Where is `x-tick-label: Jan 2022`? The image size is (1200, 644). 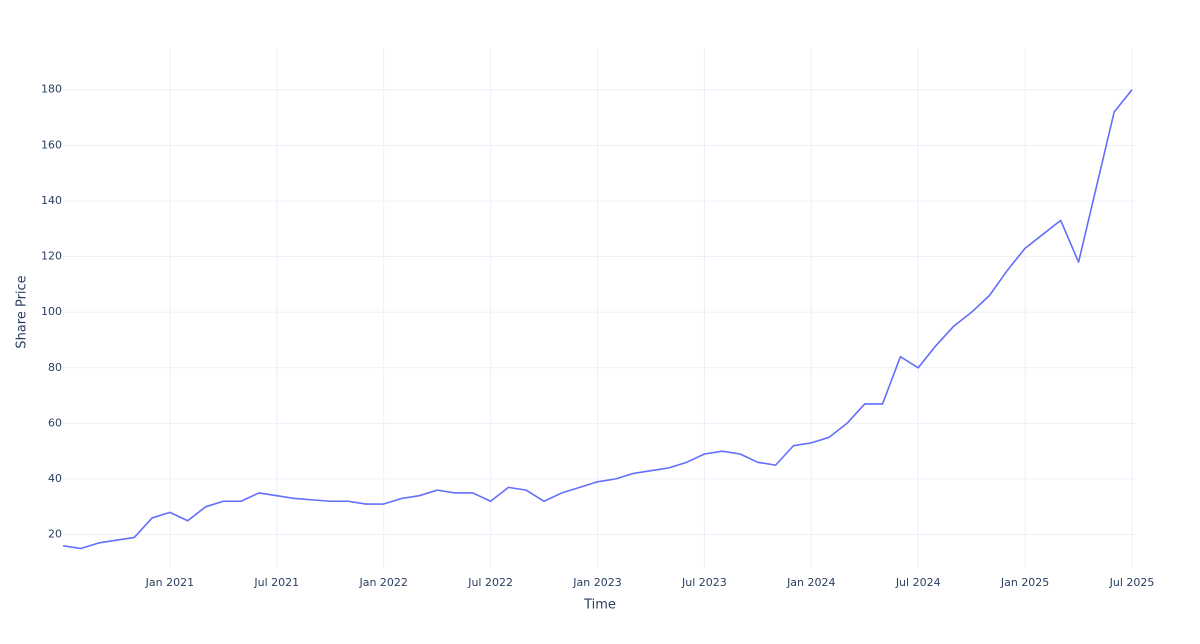 x-tick-label: Jan 2022 is located at coordinates (382, 582).